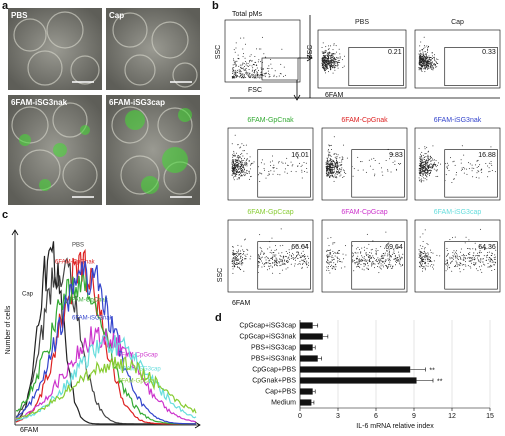 The image size is (505, 436). What do you see at coordinates (378, 265) in the screenshot?
I see `gate` at bounding box center [378, 265].